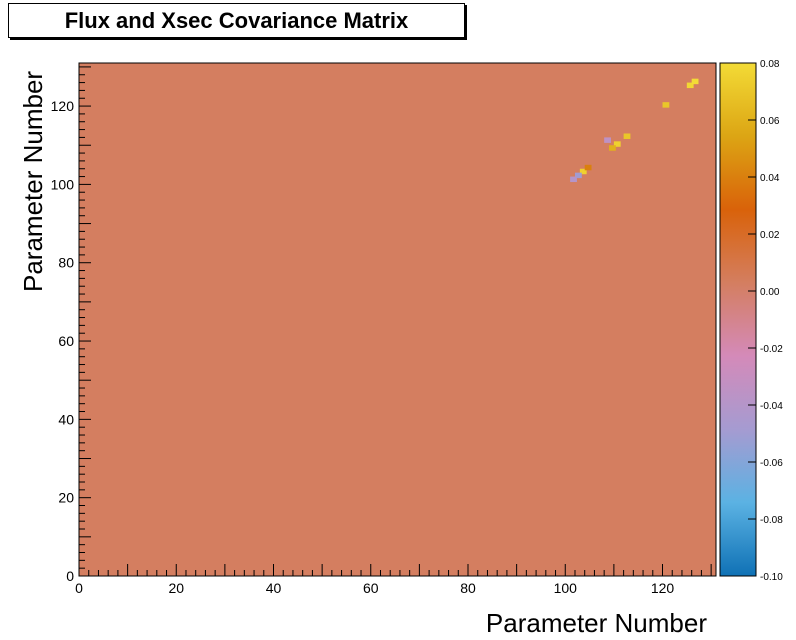  Describe the element at coordinates (63, 106) in the screenshot. I see `y-tick-label: 120` at that location.